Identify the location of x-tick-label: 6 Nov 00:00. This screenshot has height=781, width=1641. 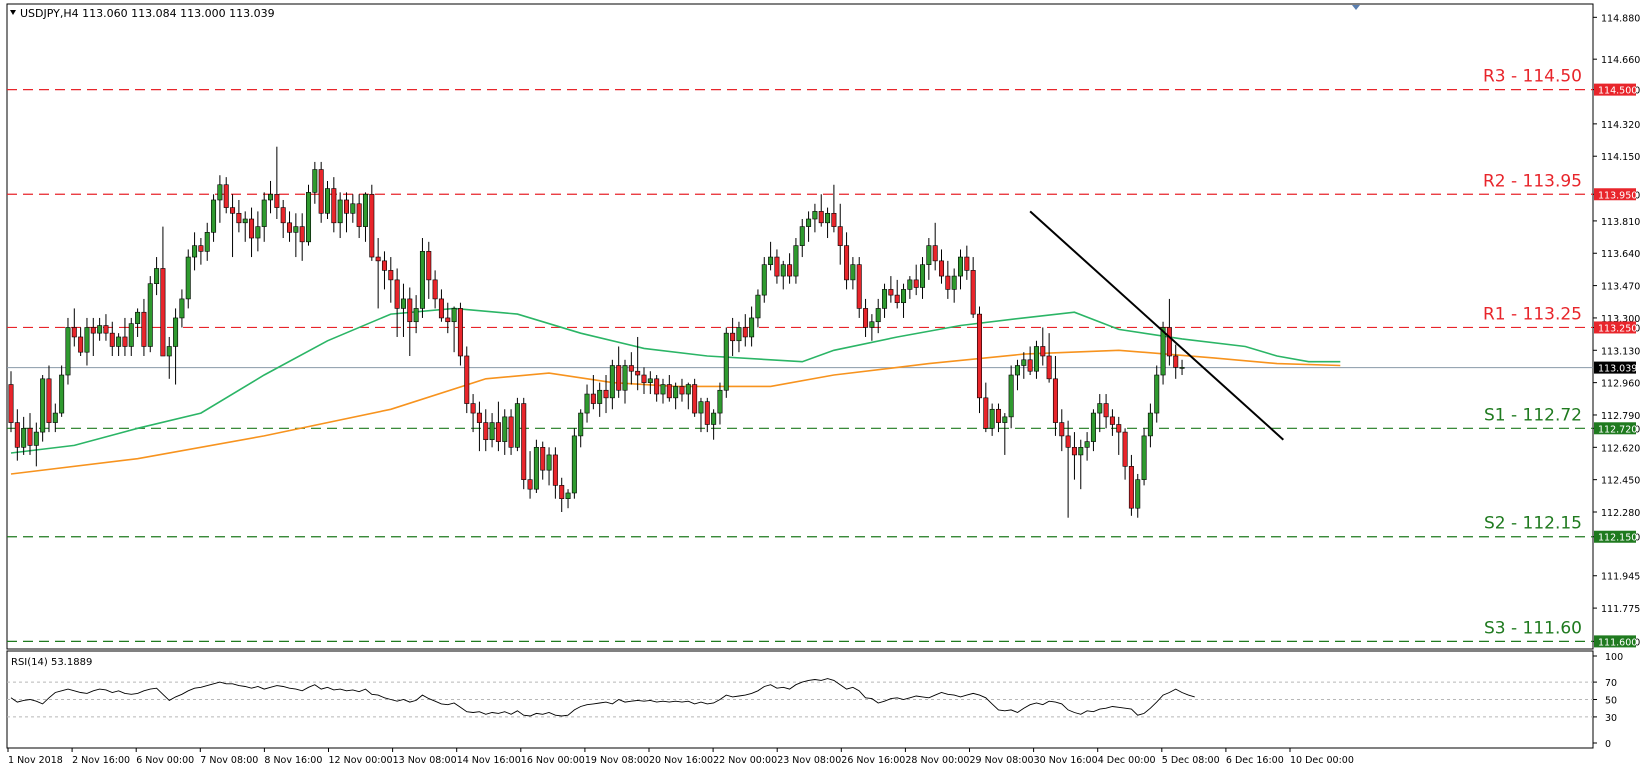
(165, 760).